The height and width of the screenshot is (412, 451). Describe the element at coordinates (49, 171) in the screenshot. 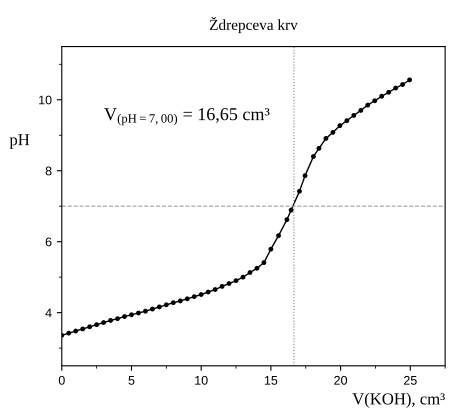

I see `y-tick-label: 8` at that location.